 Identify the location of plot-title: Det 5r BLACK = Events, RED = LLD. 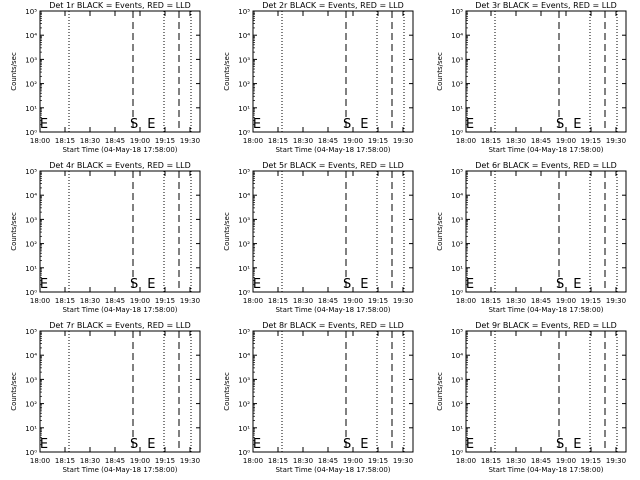
(333, 165).